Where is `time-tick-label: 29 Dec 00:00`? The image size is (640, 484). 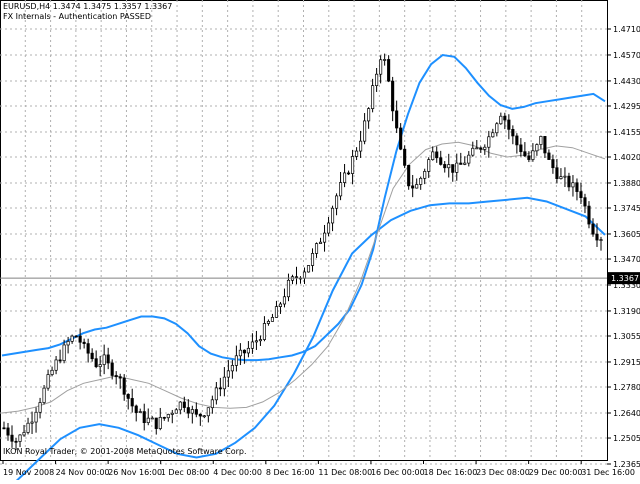 time-tick-label: 29 Dec 00:00 is located at coordinates (556, 472).